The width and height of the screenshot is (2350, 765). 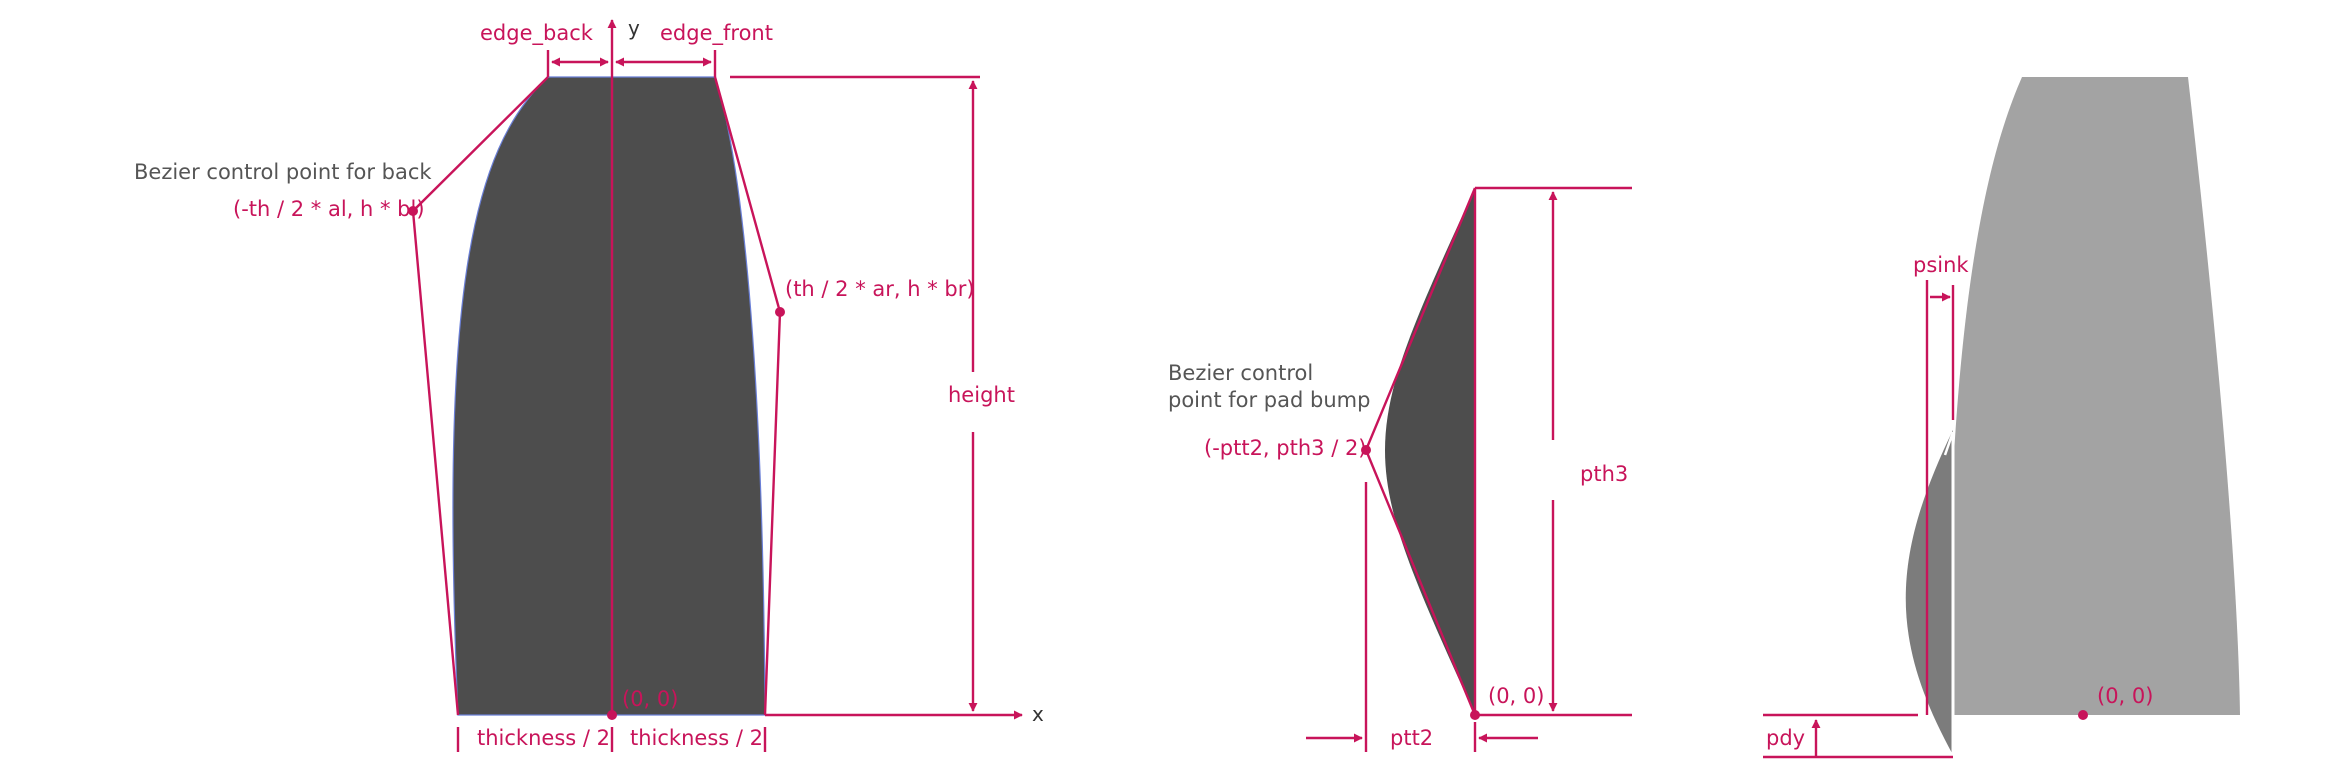 What do you see at coordinates (1269, 400) in the screenshot?
I see `pad-bump-caption-line2: point for pad bump` at bounding box center [1269, 400].